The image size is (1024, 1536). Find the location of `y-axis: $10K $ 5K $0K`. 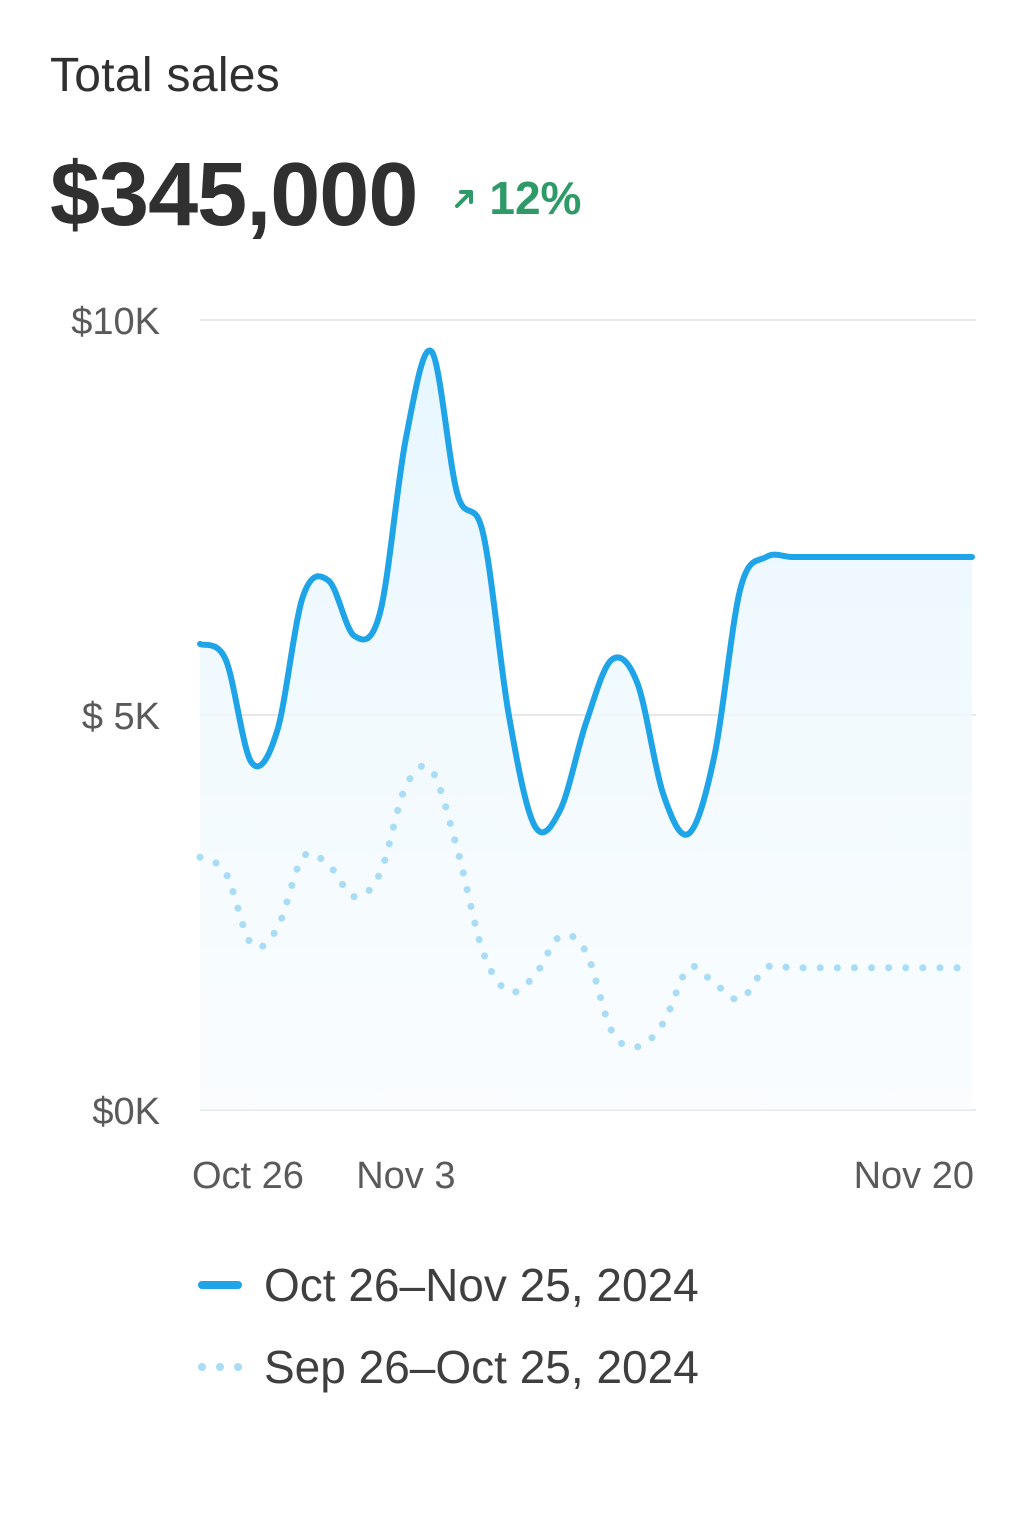

y-axis: $10K $ 5K $0K is located at coordinates (115, 717).